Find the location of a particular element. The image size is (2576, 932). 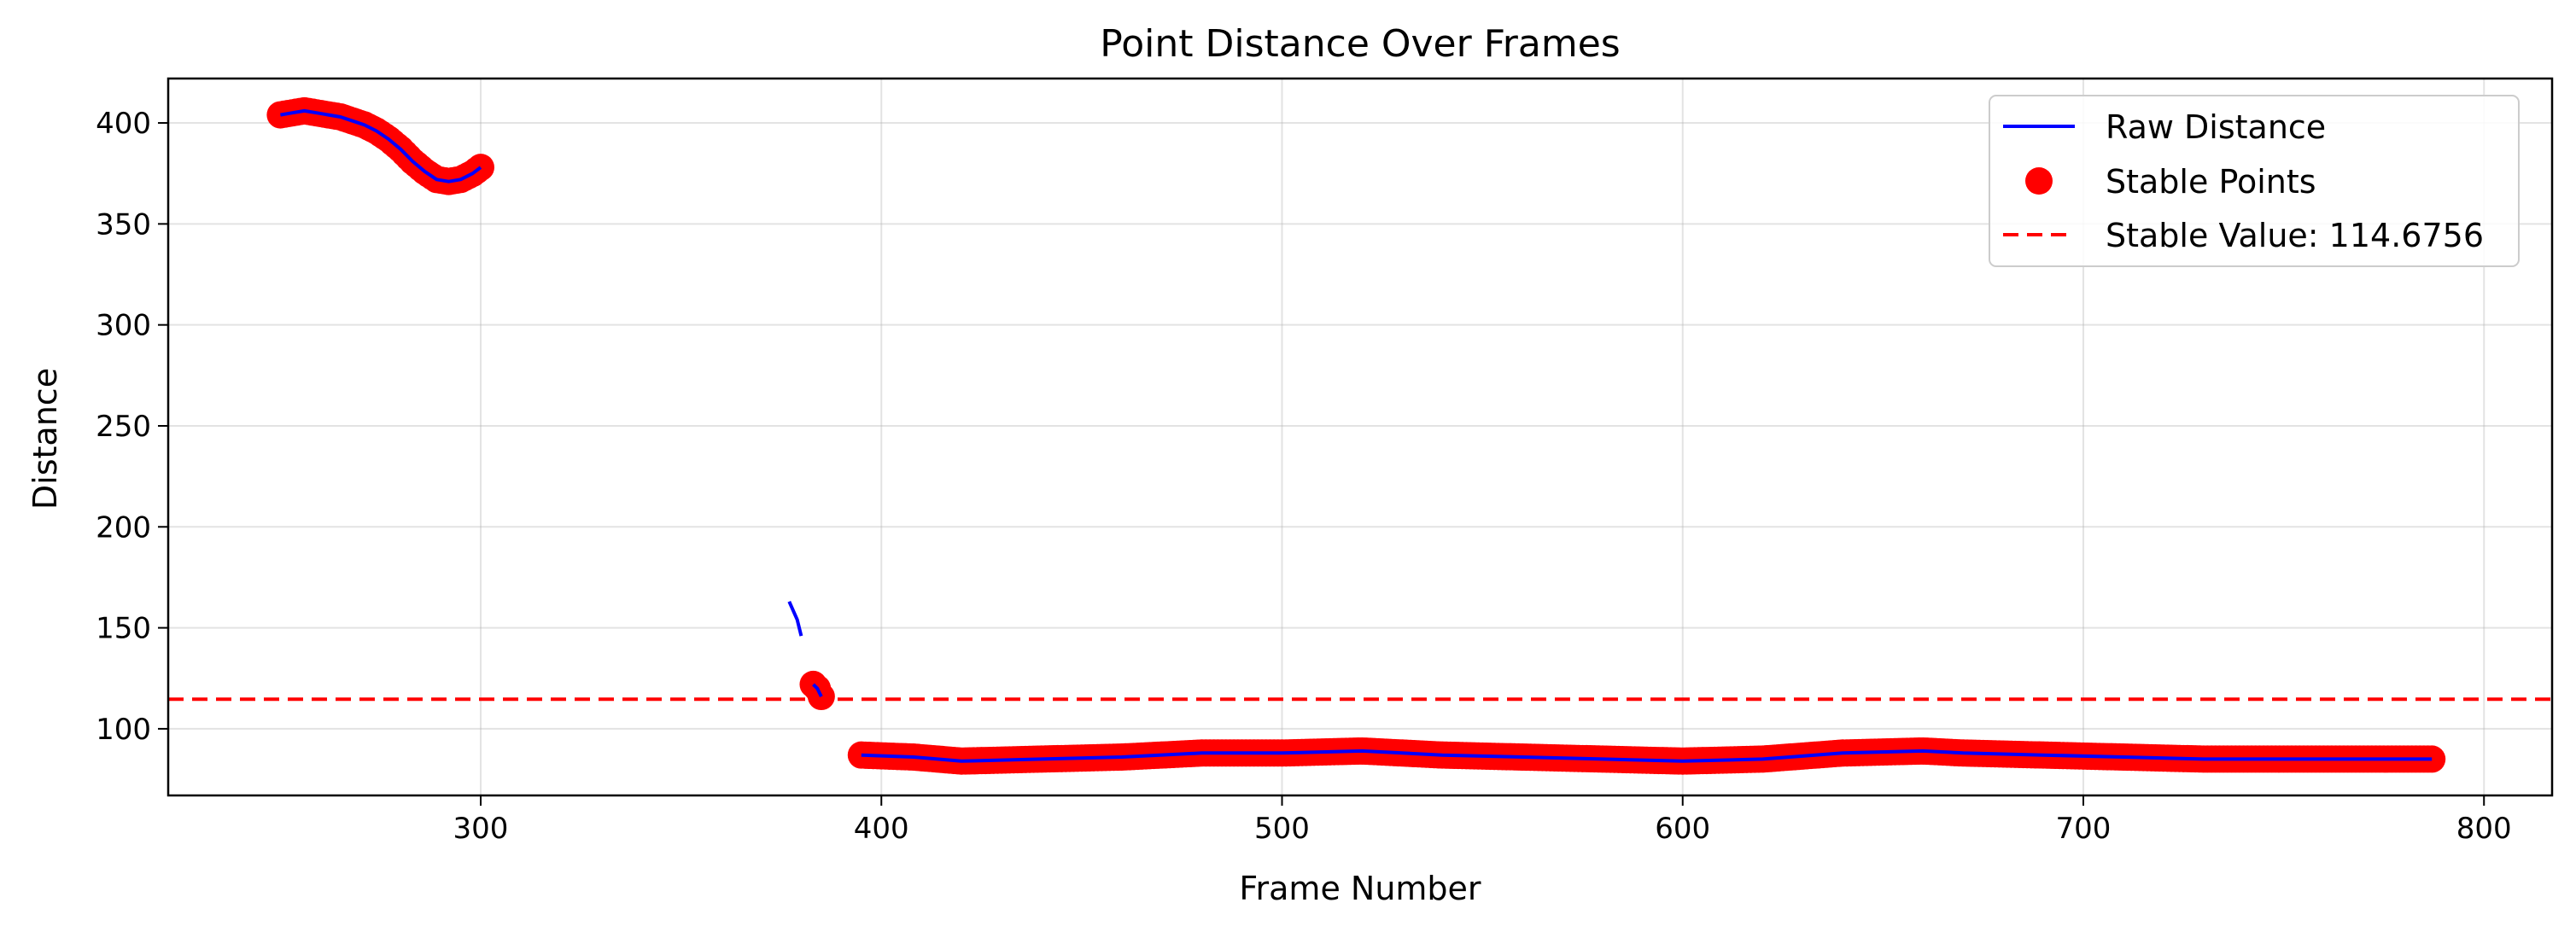

x-axis-label: Frame Number is located at coordinates (1360, 888).